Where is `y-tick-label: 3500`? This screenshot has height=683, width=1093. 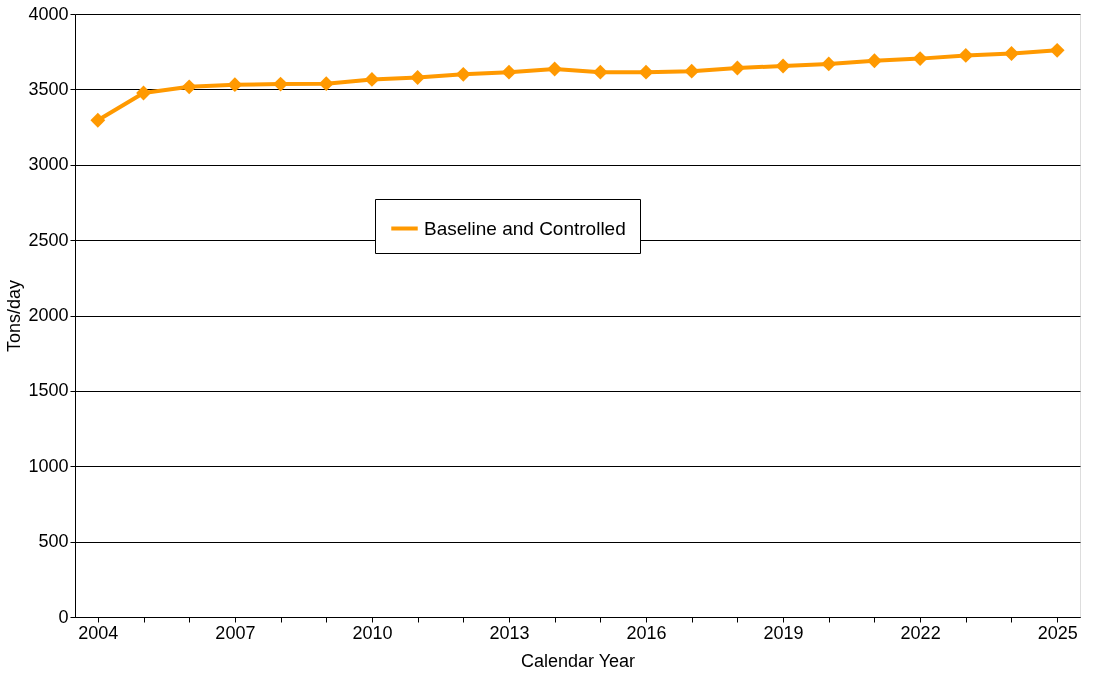 y-tick-label: 3500 is located at coordinates (48, 88).